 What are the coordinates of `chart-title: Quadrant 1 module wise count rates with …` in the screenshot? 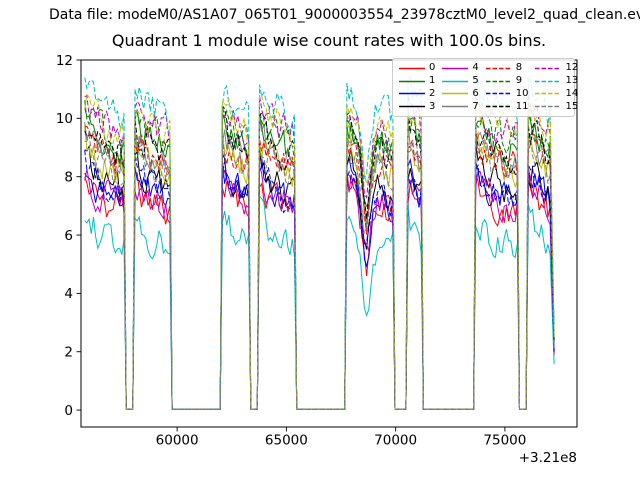 It's located at (329, 40).